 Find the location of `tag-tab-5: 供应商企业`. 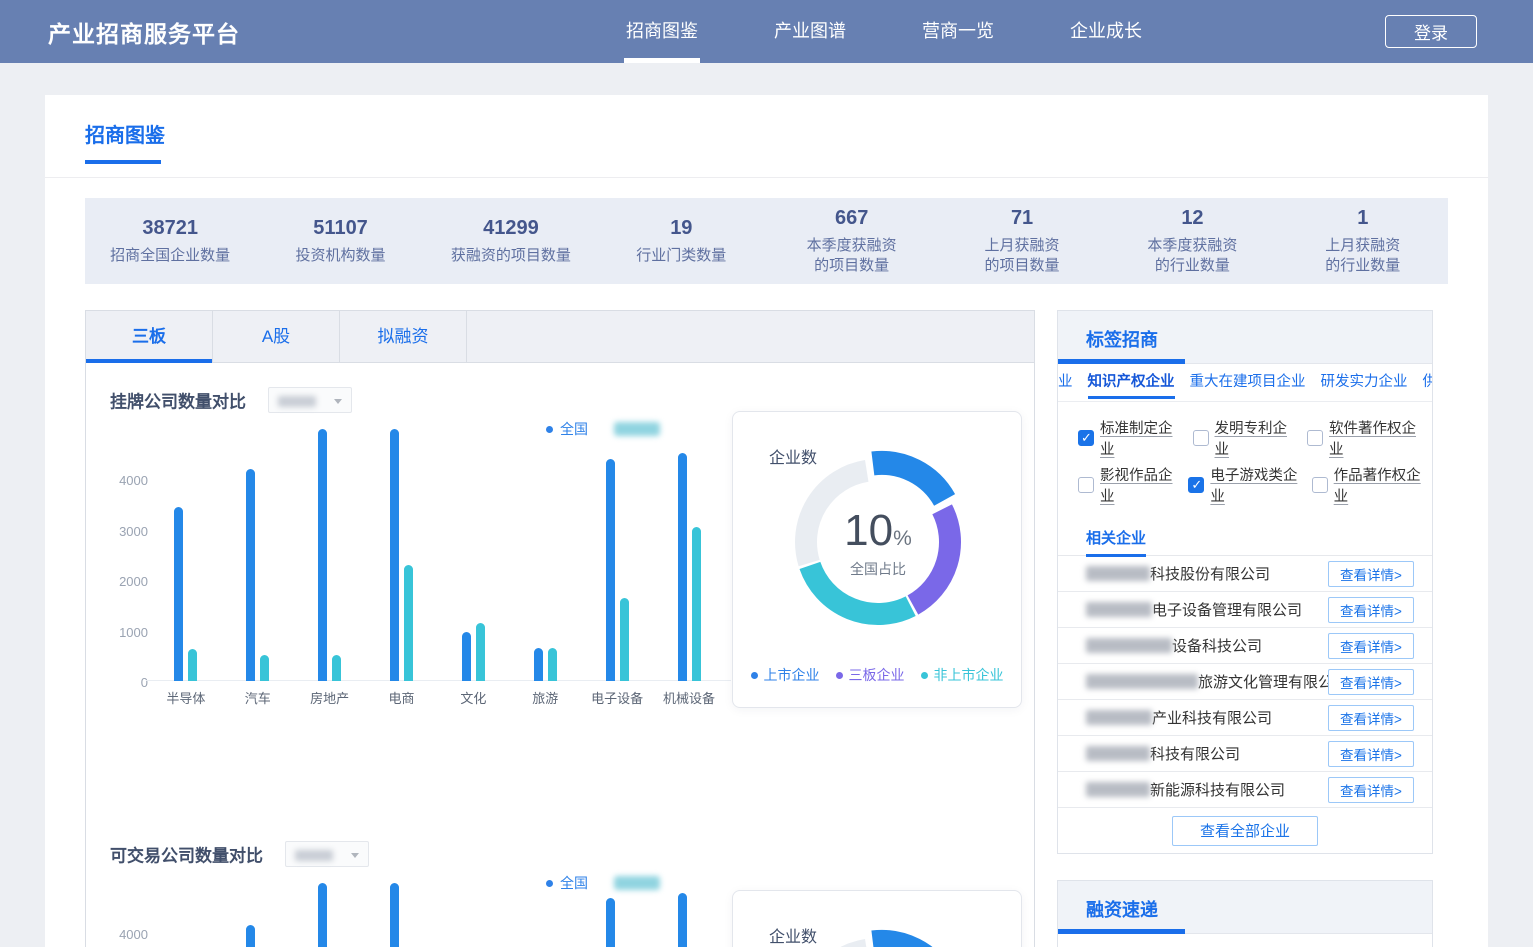

tag-tab-5: 供应商企业 is located at coordinates (1428, 382).